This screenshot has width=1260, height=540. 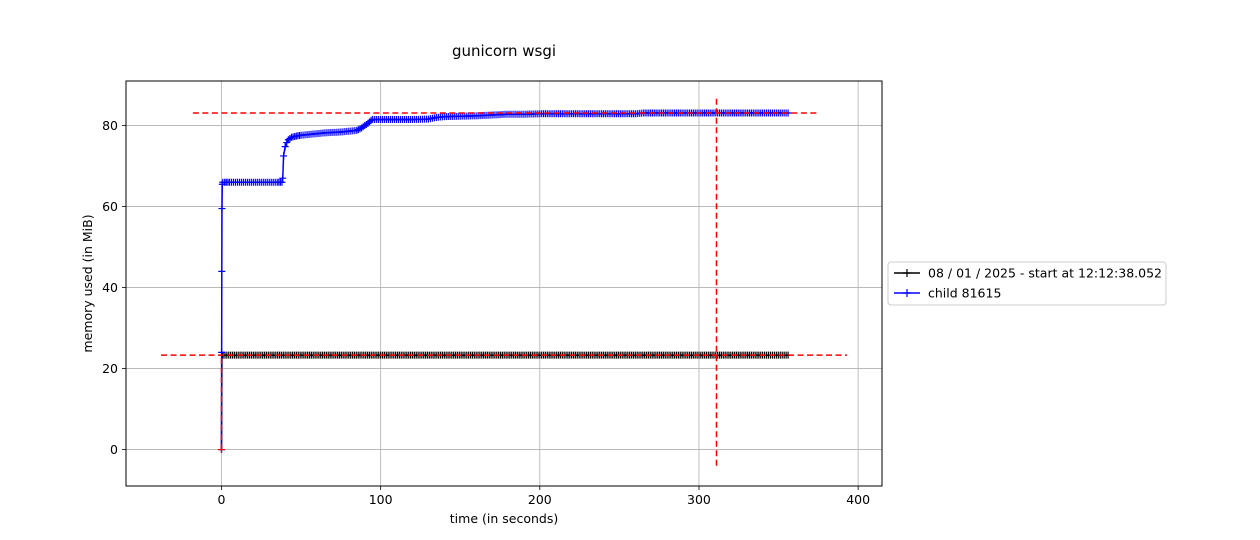 I want to click on legend-box, so click(x=1027, y=283).